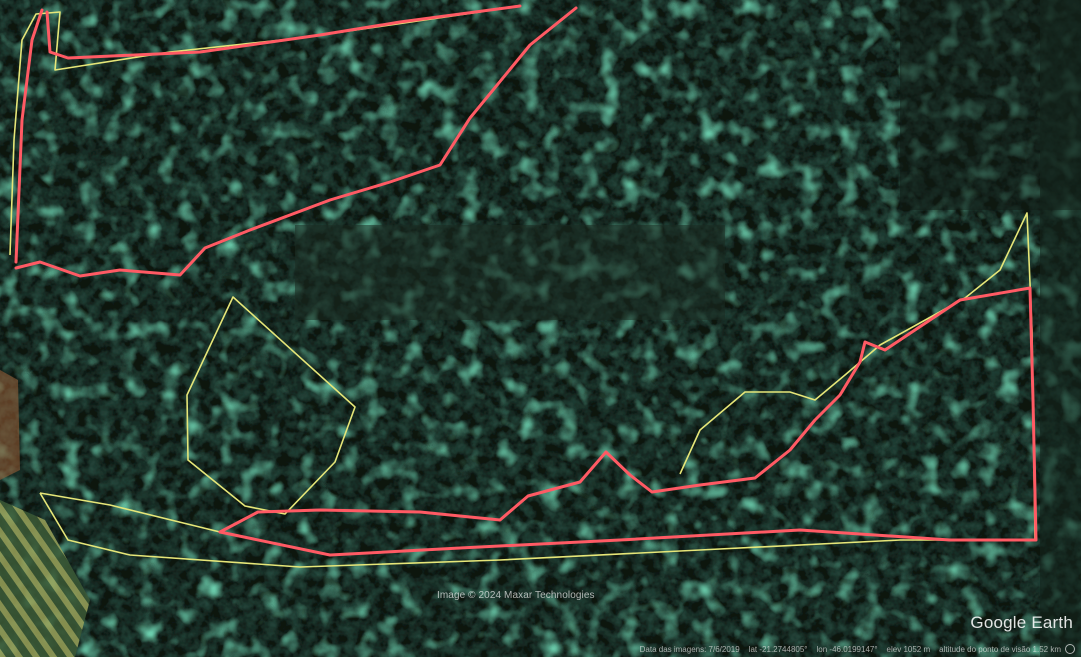 Image resolution: width=1081 pixels, height=657 pixels. I want to click on yellow-boundary-south-west, so click(130, 512).